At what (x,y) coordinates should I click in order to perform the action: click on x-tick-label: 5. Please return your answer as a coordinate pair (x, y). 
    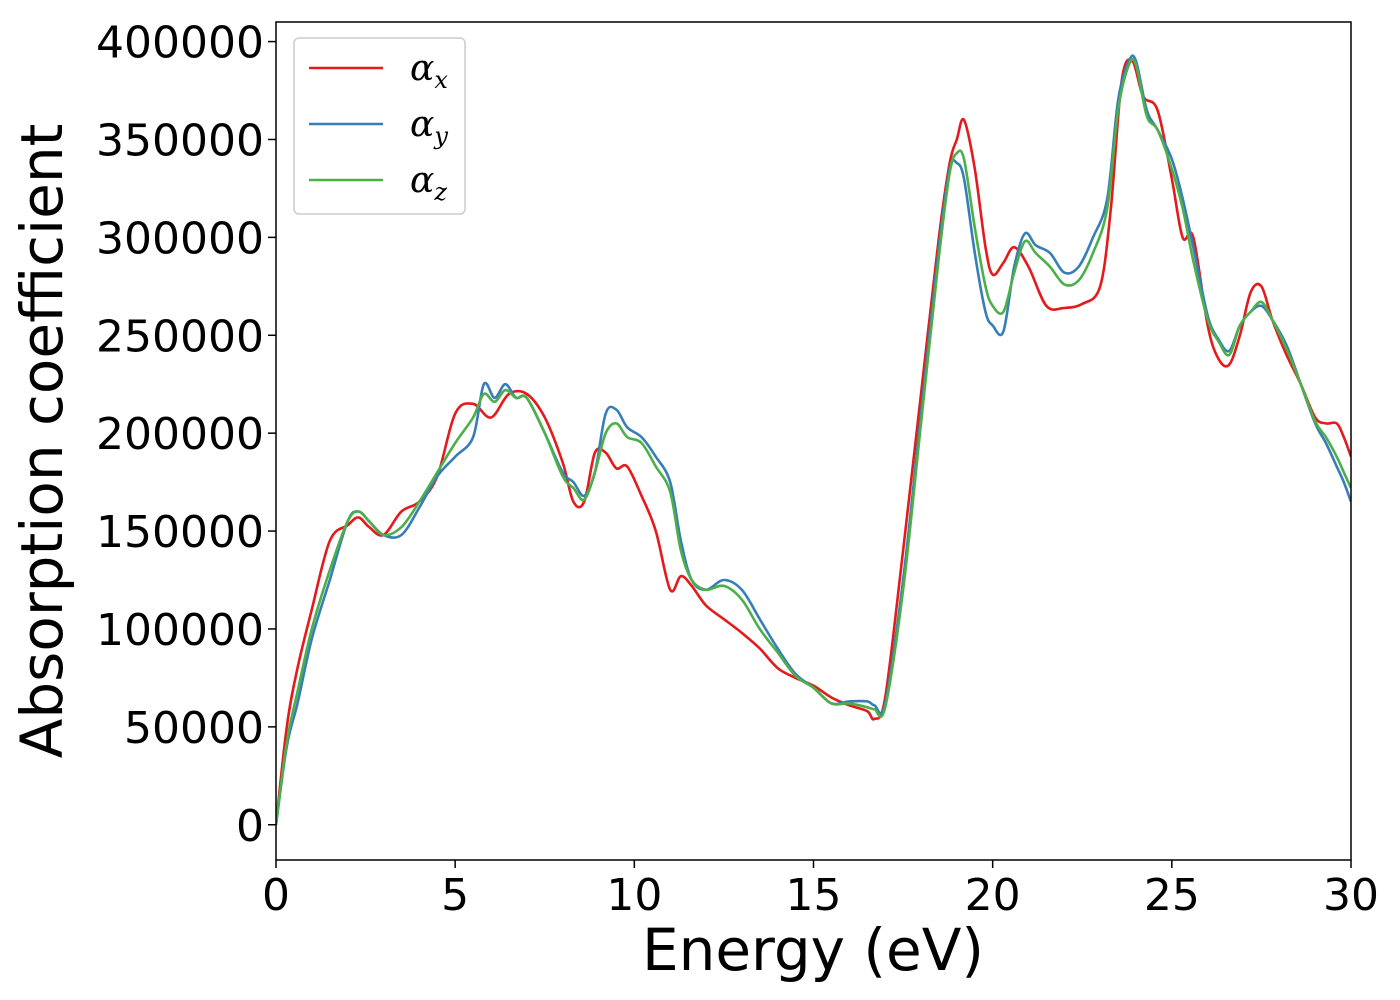
    Looking at the image, I should click on (455, 895).